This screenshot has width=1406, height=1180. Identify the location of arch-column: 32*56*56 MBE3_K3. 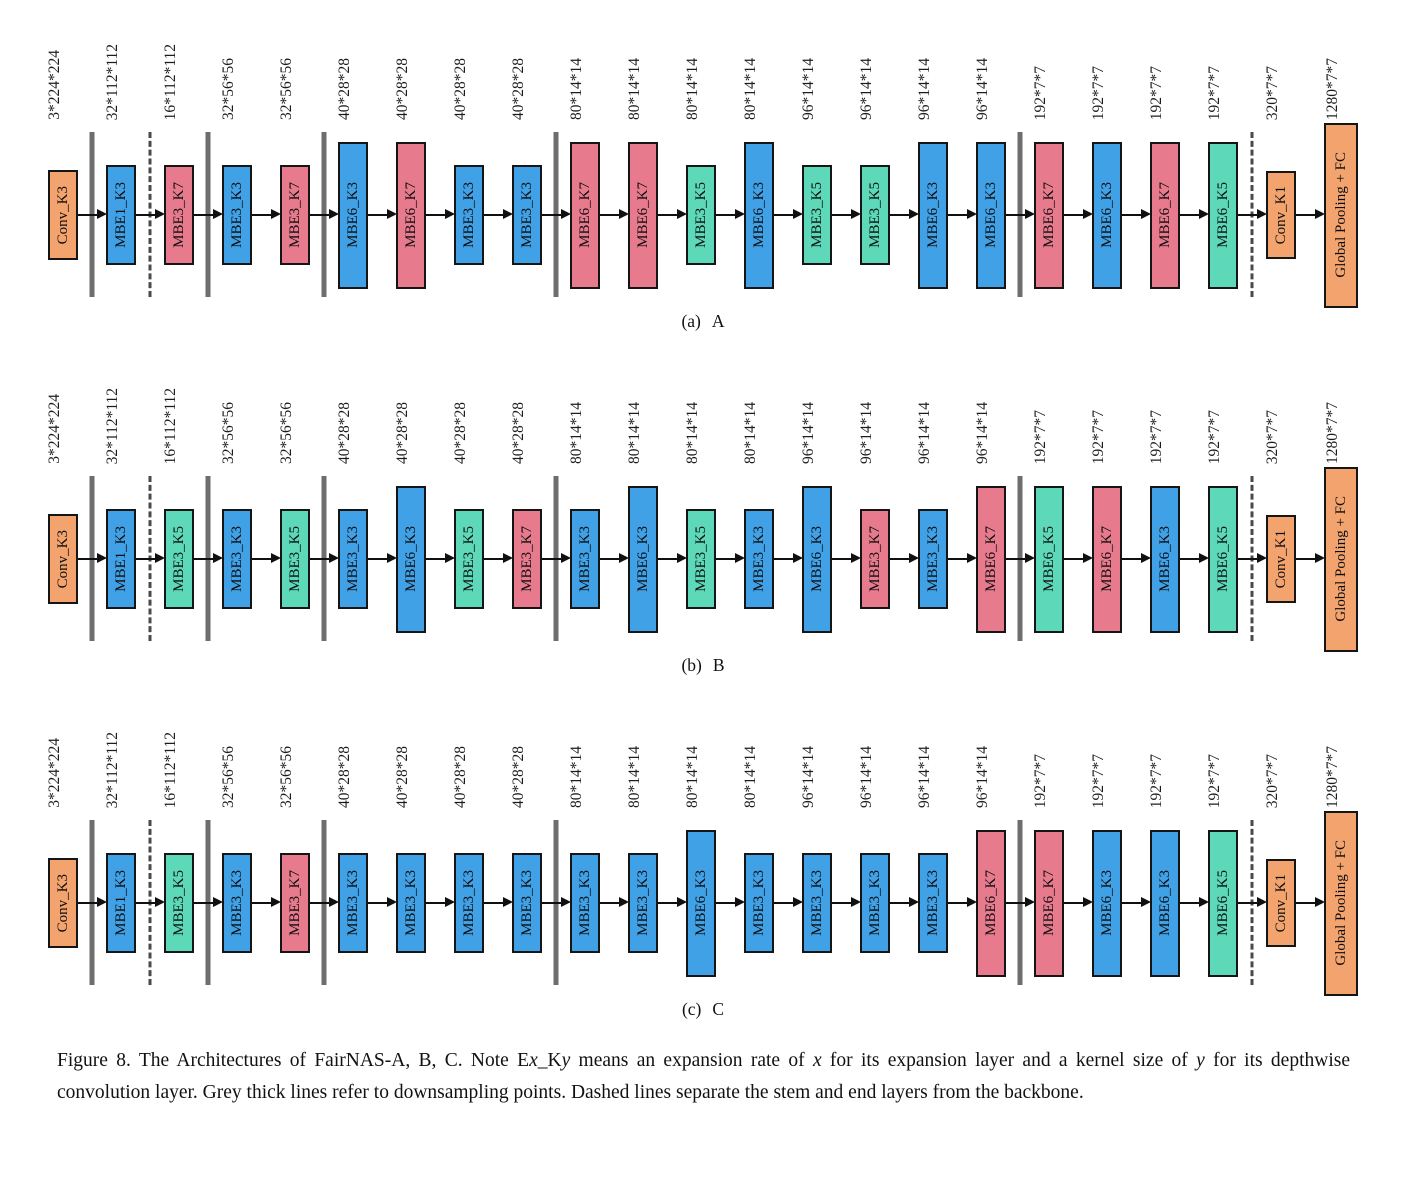
(236, 504).